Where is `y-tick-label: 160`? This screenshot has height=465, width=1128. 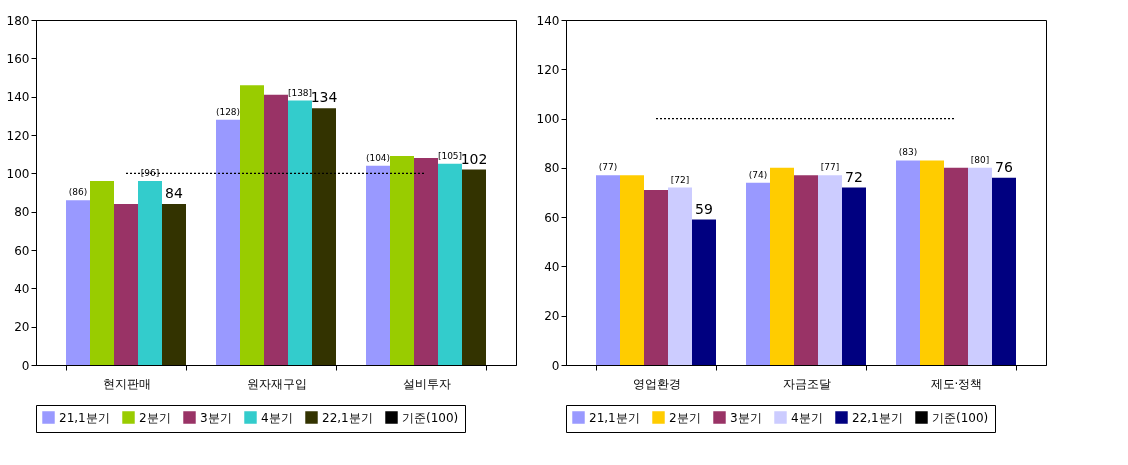 y-tick-label: 160 is located at coordinates (18, 58).